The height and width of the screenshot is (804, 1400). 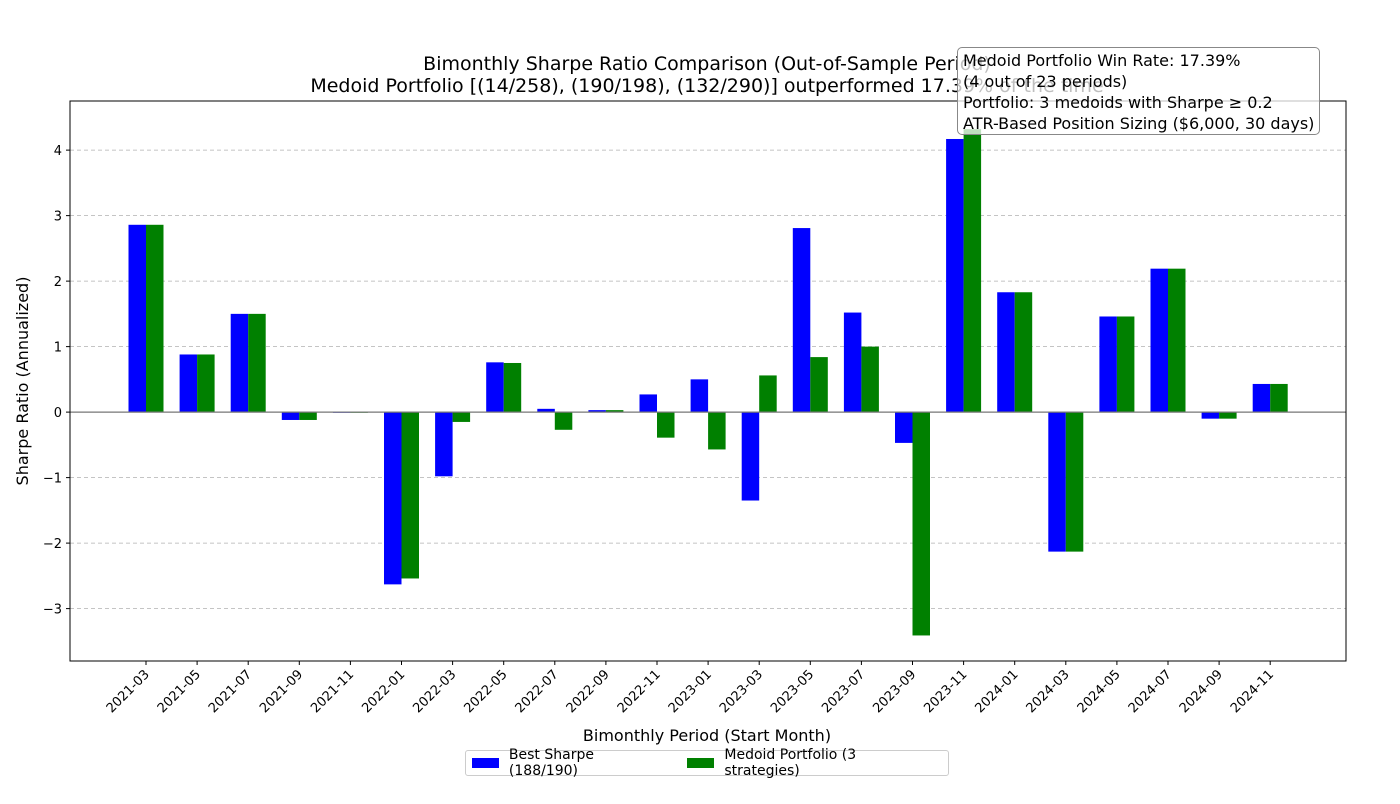 What do you see at coordinates (997, 691) in the screenshot?
I see `x-tick-label: 2024-01` at bounding box center [997, 691].